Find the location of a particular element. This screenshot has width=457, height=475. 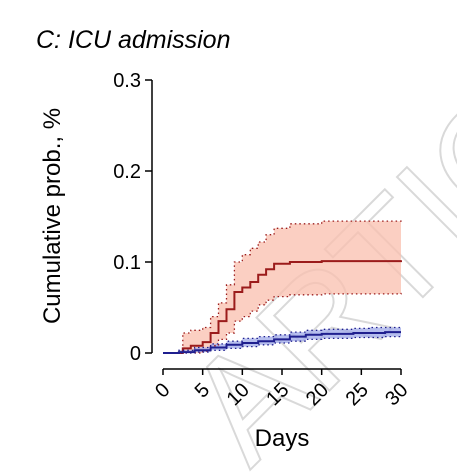

chart-title: C: ICU admission is located at coordinates (133, 40).